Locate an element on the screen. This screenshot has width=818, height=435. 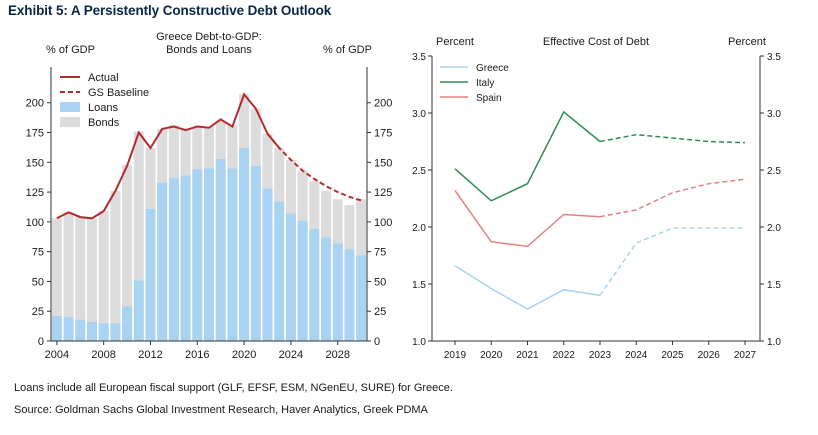
x-tick-label: 2004 is located at coordinates (57, 355).